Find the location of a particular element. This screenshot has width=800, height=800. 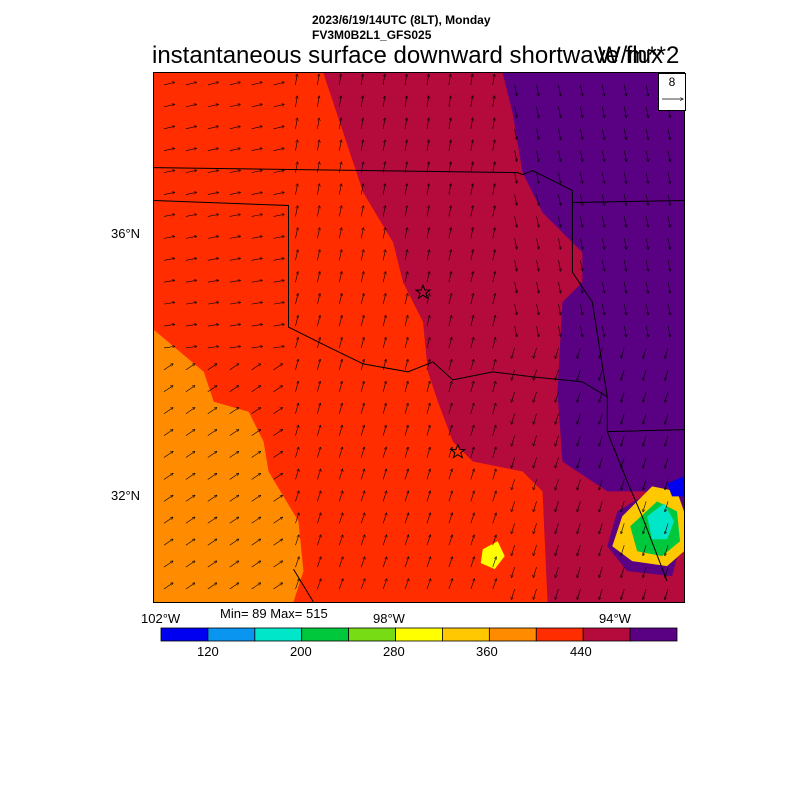

reference-vector-box: 8 is located at coordinates (672, 92).